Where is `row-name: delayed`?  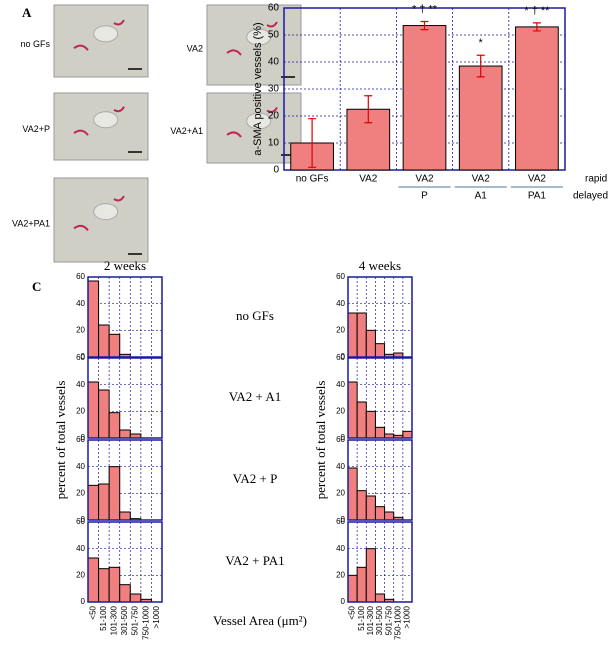 row-name: delayed is located at coordinates (590, 196).